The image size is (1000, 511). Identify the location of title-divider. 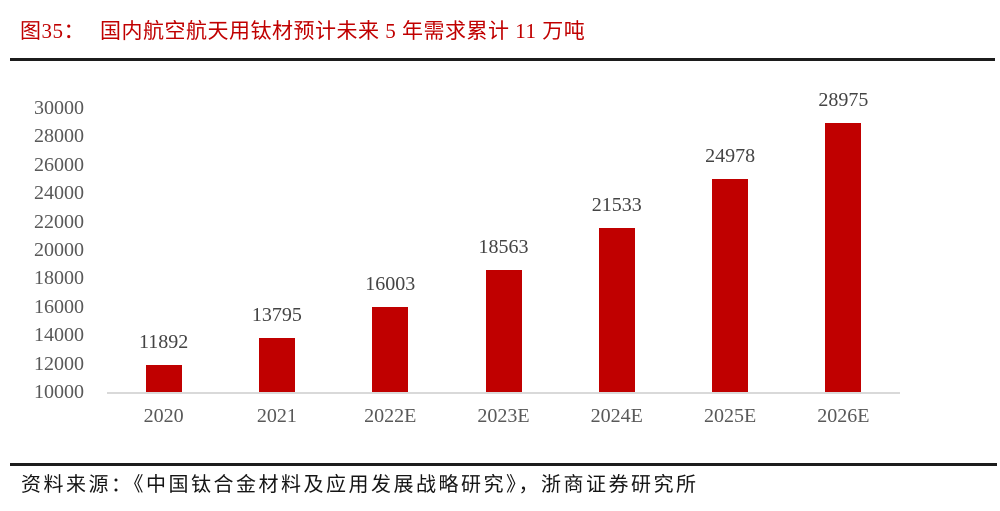
(502, 59).